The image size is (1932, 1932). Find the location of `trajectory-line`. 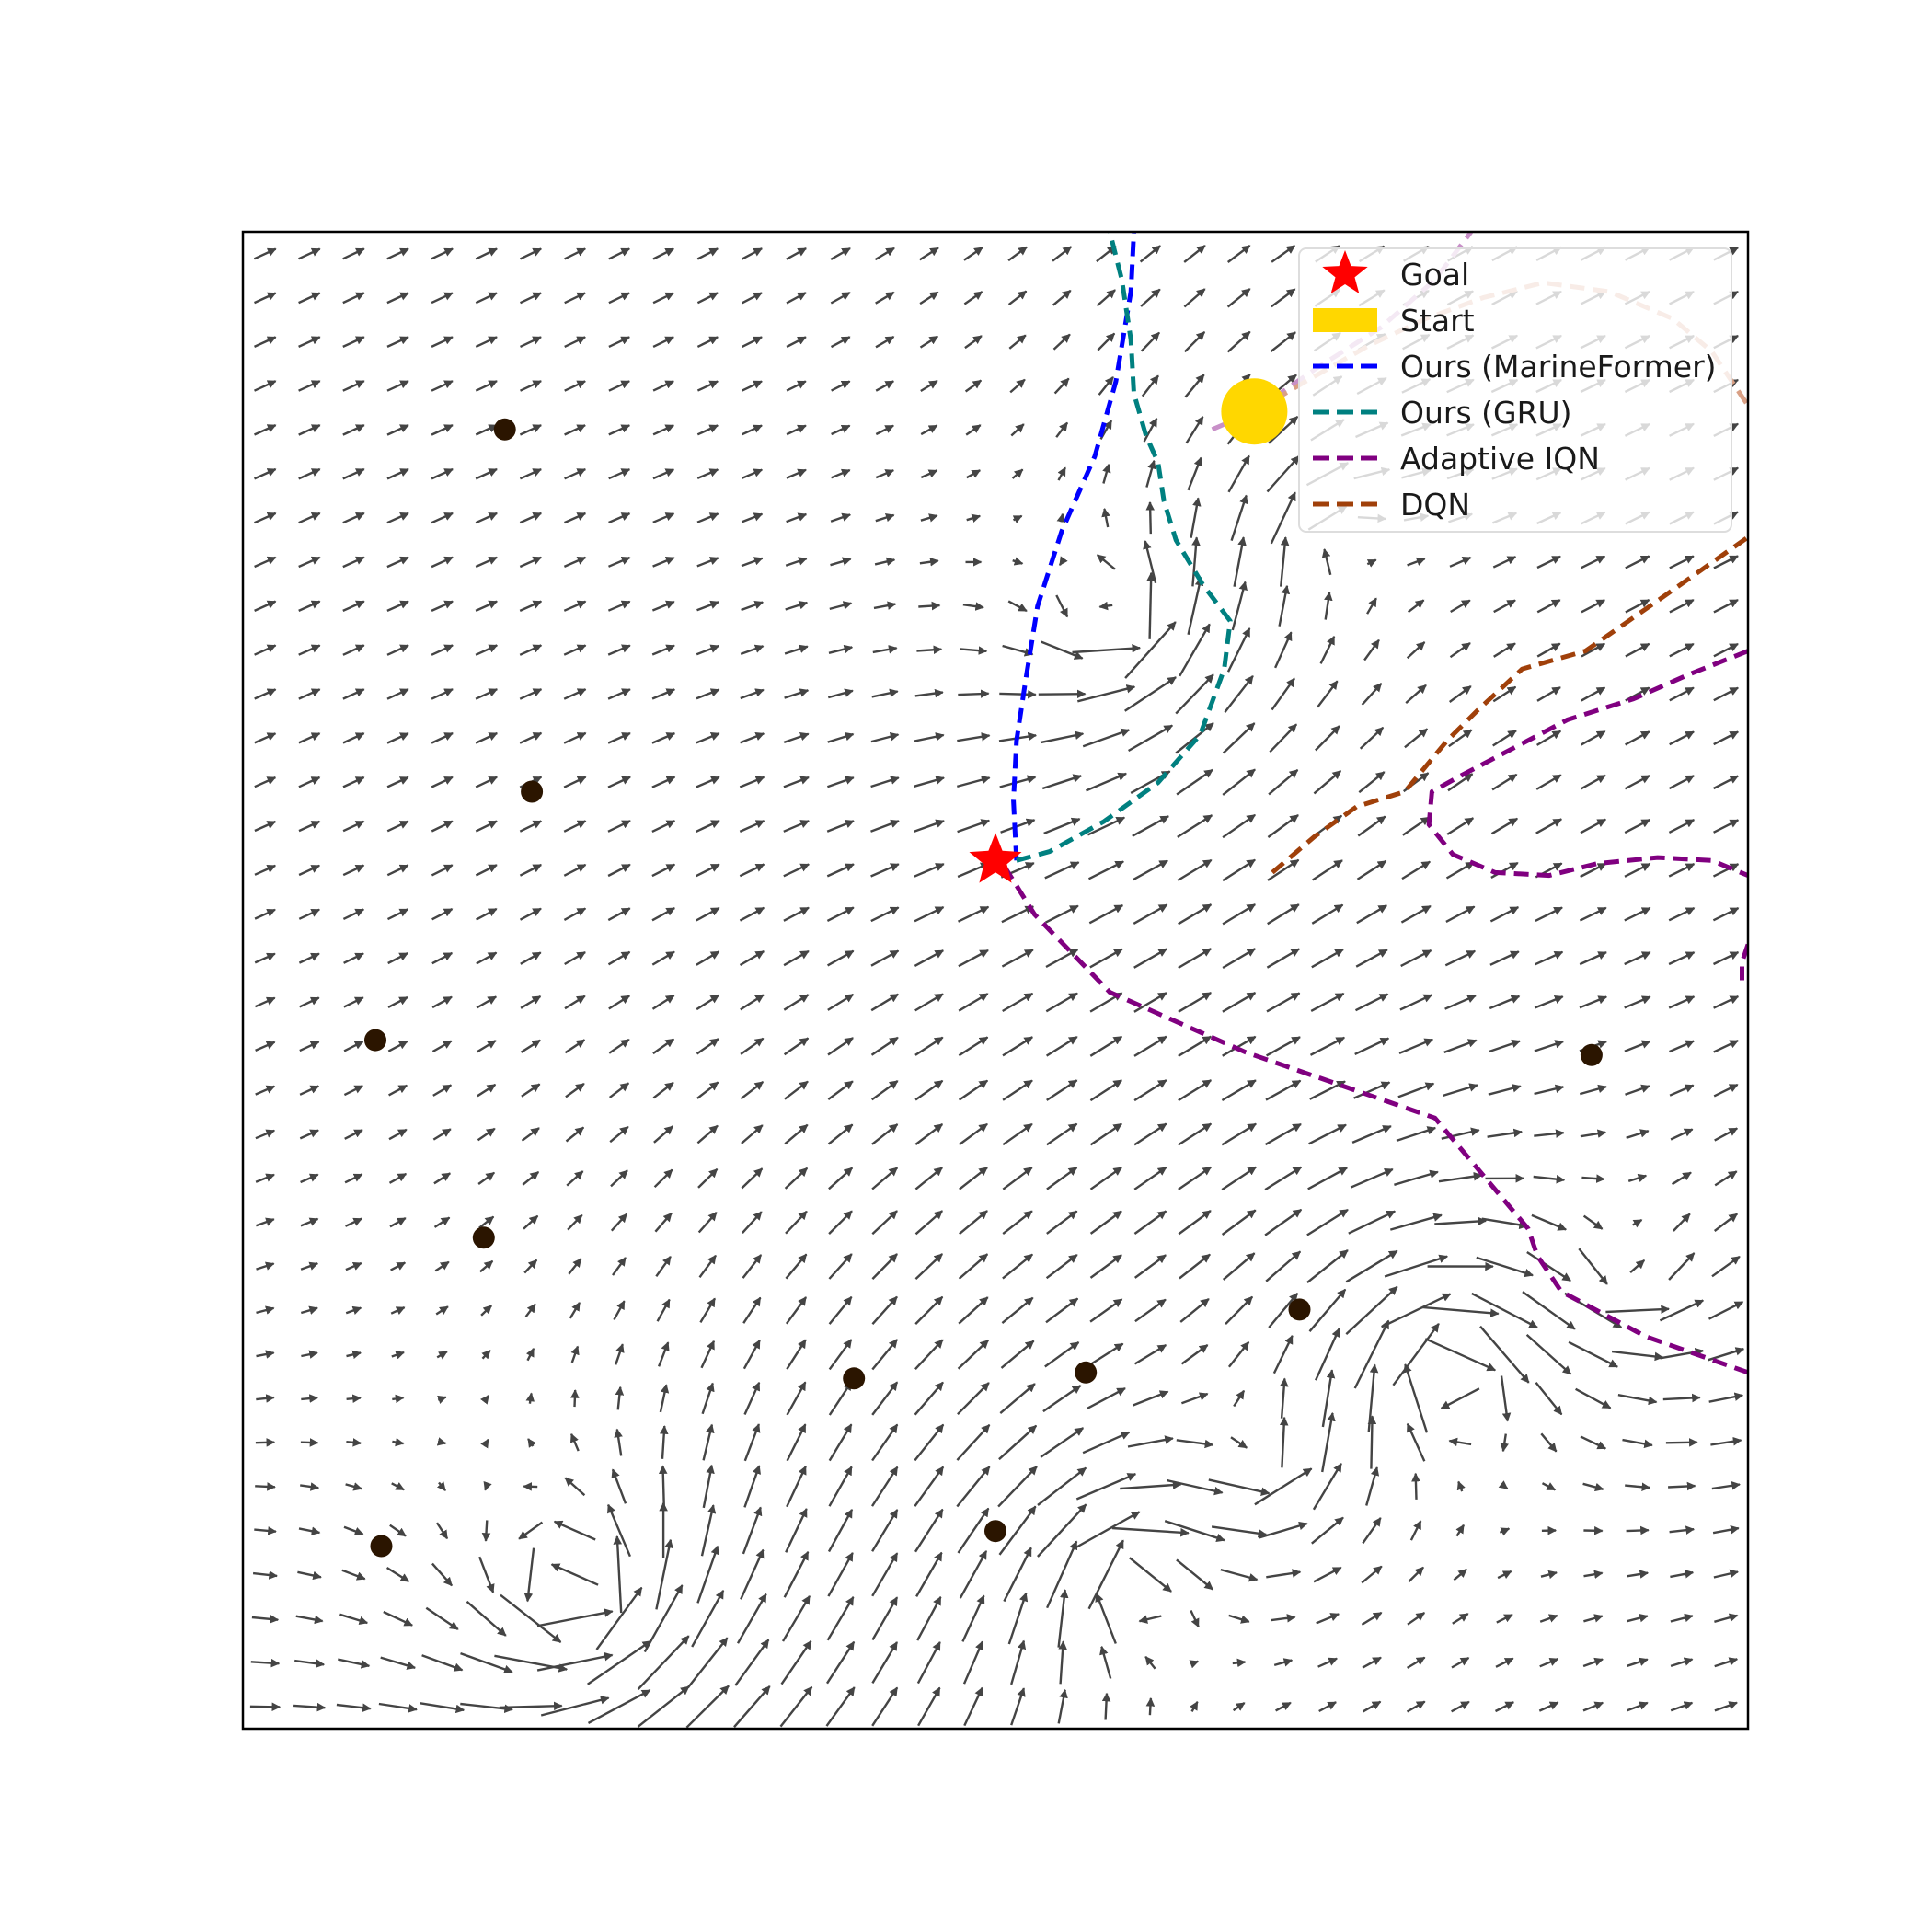

trajectory-line is located at coordinates (1509, 705).